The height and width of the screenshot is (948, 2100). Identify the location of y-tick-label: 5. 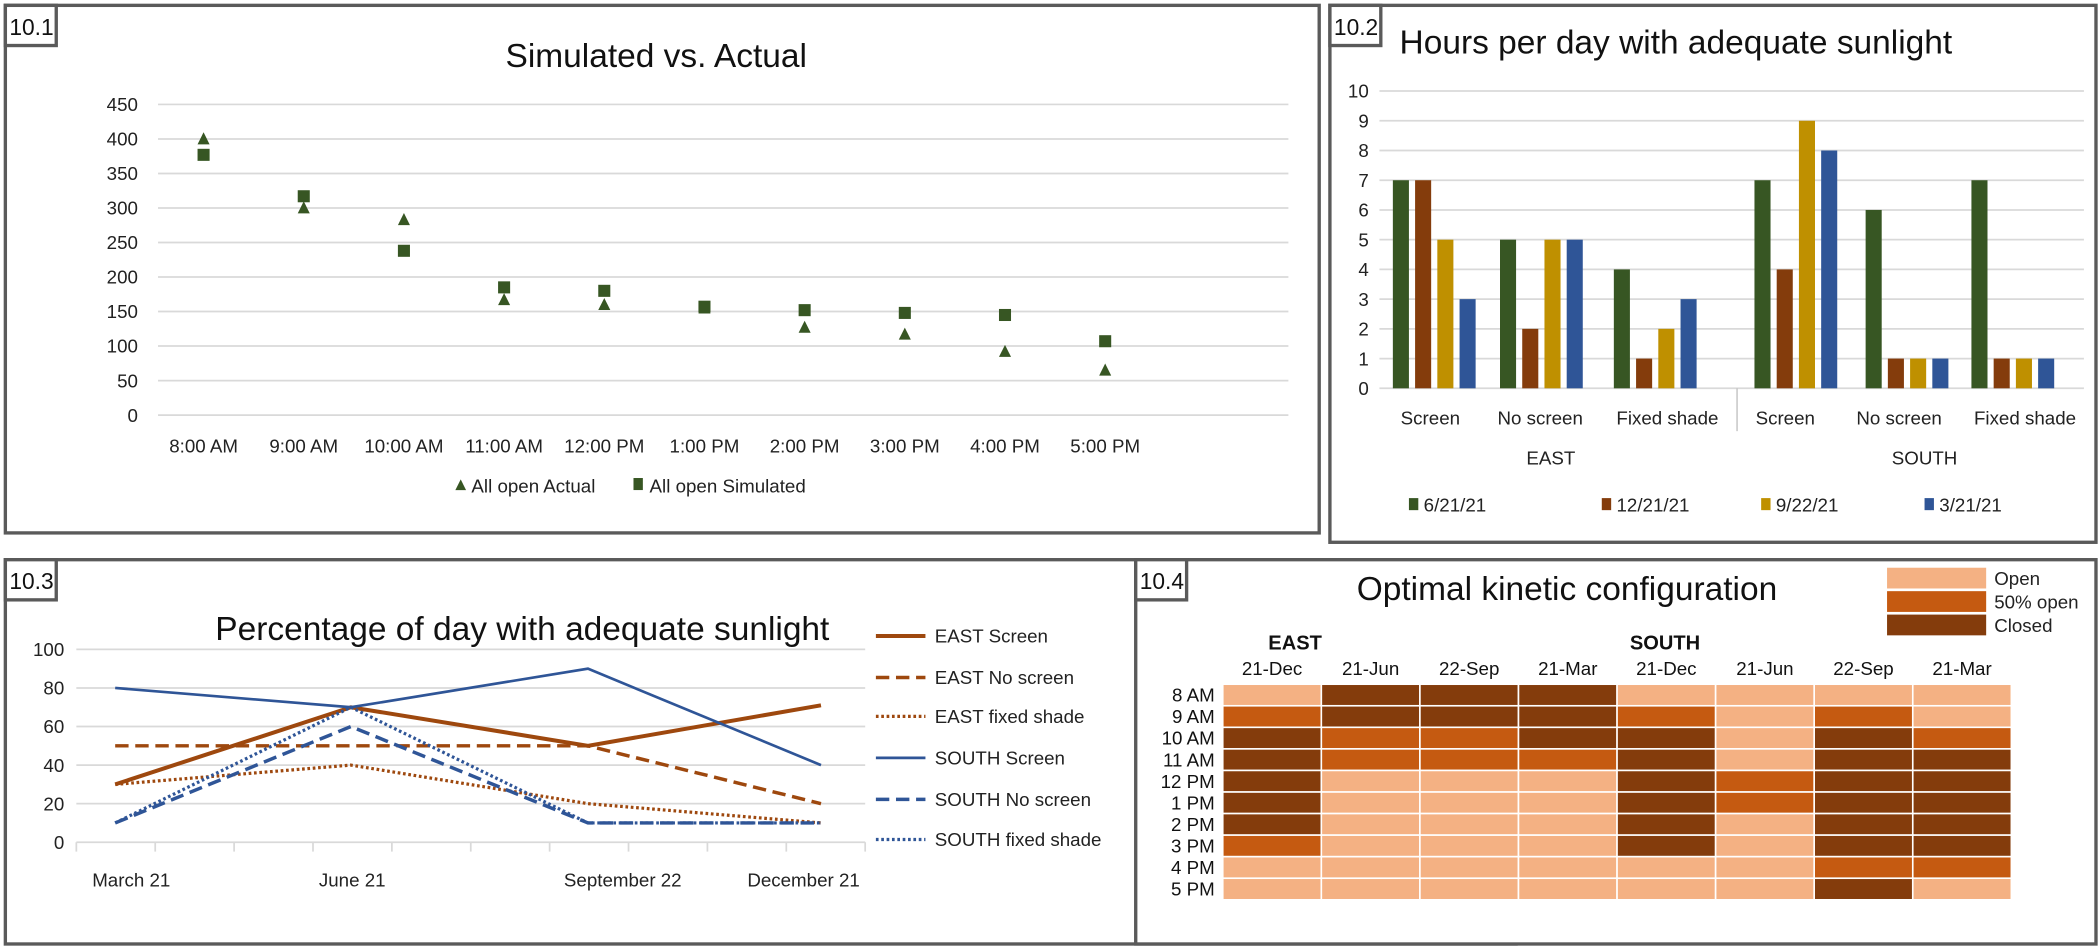
(1363, 239).